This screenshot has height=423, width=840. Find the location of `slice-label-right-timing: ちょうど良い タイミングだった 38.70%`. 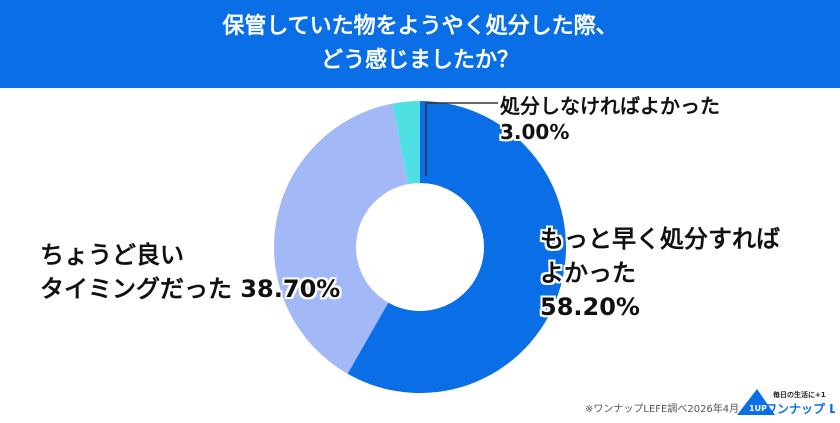

slice-label-right-timing: ちょうど良い タイミングだった 38.70% is located at coordinates (190, 272).